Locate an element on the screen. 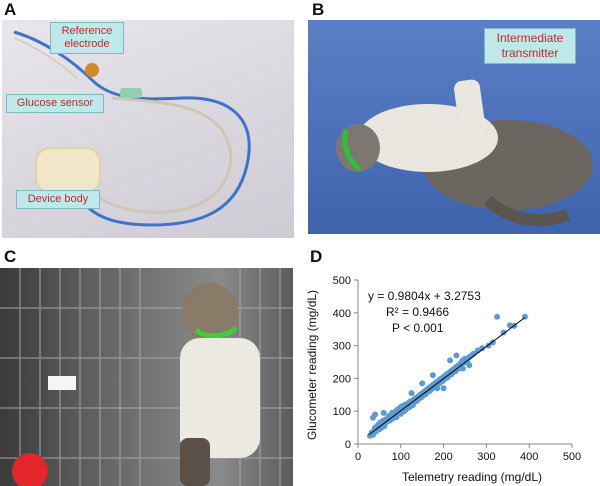  y-tick-label: 100 is located at coordinates (342, 412).